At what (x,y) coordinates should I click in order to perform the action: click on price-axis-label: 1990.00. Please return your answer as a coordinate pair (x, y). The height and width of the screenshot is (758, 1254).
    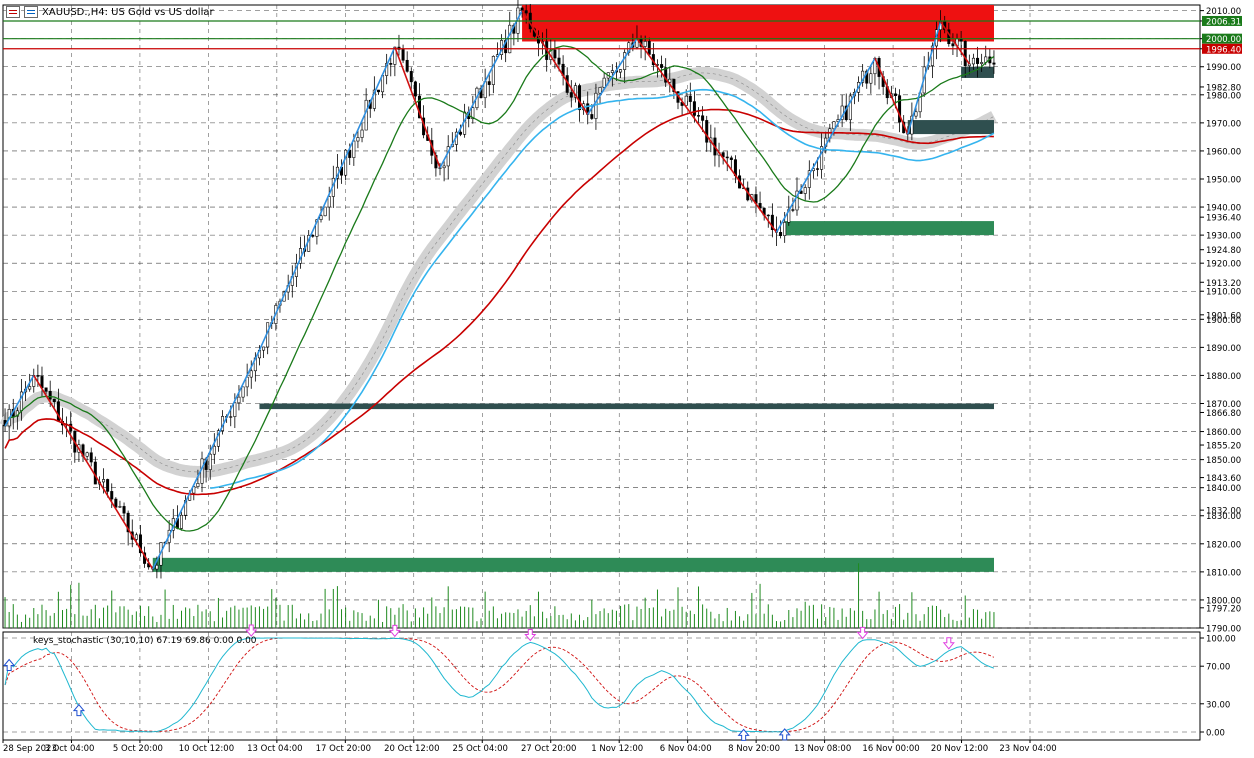
    Looking at the image, I should click on (1223, 68).